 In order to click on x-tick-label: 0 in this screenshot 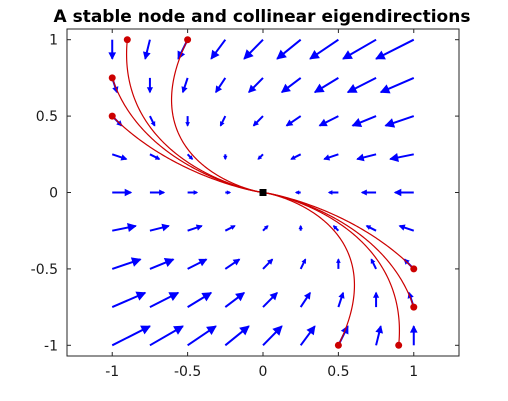, I will do `click(263, 372)`.